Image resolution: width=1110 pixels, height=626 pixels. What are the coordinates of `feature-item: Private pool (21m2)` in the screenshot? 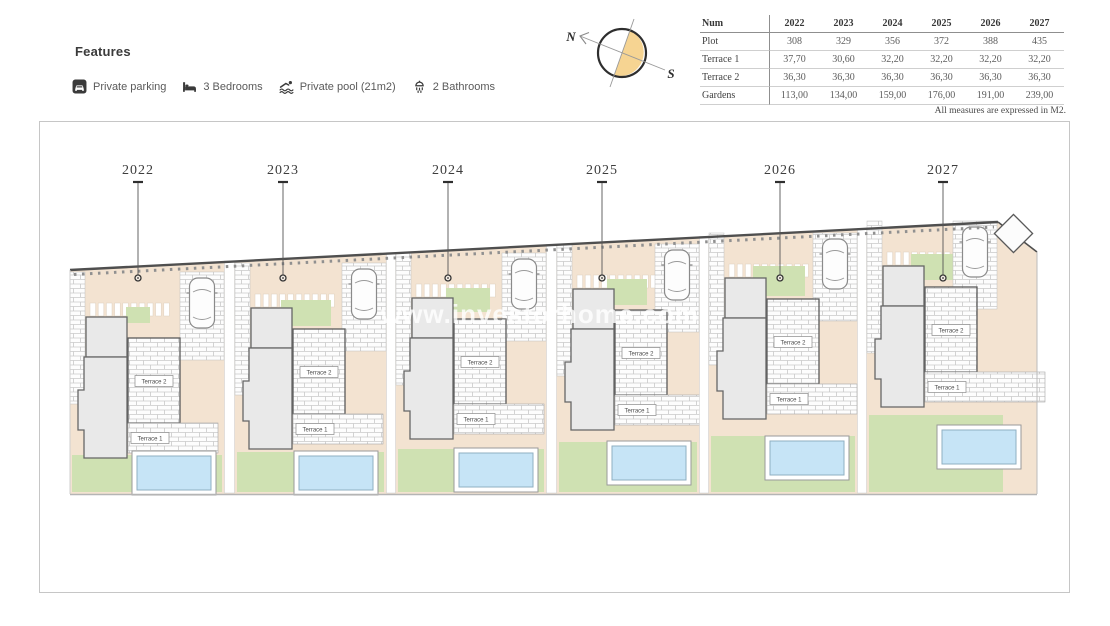 It's located at (337, 86).